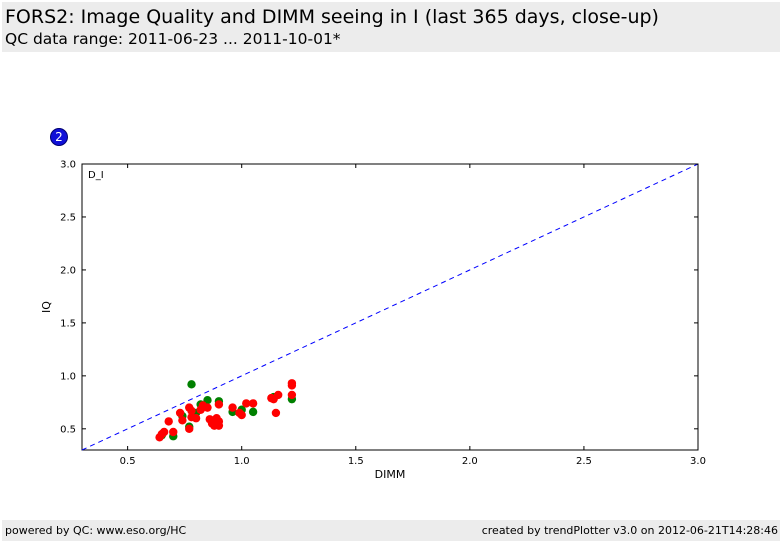  I want to click on x-tick-label: 2.0, so click(470, 461).